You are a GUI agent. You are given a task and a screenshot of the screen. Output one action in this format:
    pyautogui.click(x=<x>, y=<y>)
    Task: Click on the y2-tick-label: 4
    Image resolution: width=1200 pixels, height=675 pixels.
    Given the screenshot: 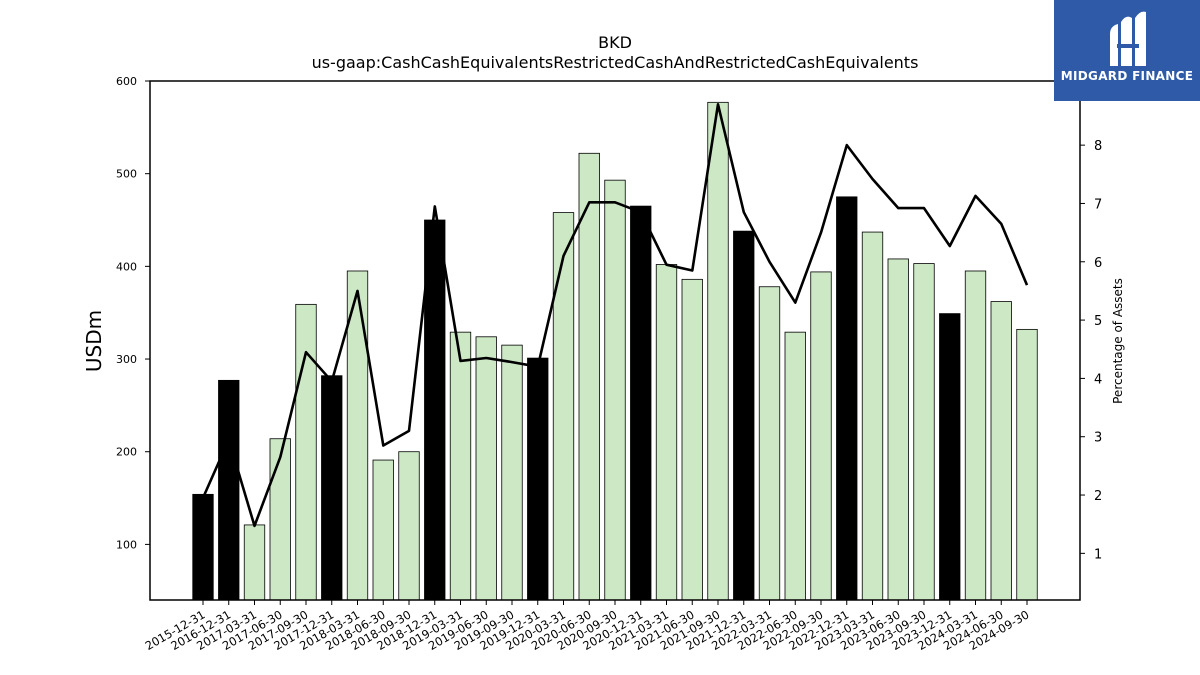 What is the action you would take?
    pyautogui.click(x=1098, y=379)
    